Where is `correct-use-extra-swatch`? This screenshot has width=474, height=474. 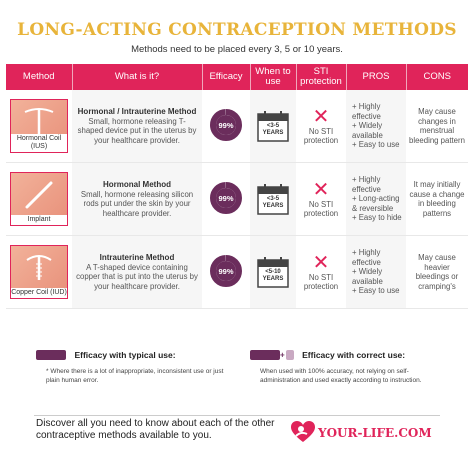 correct-use-extra-swatch is located at coordinates (289, 354).